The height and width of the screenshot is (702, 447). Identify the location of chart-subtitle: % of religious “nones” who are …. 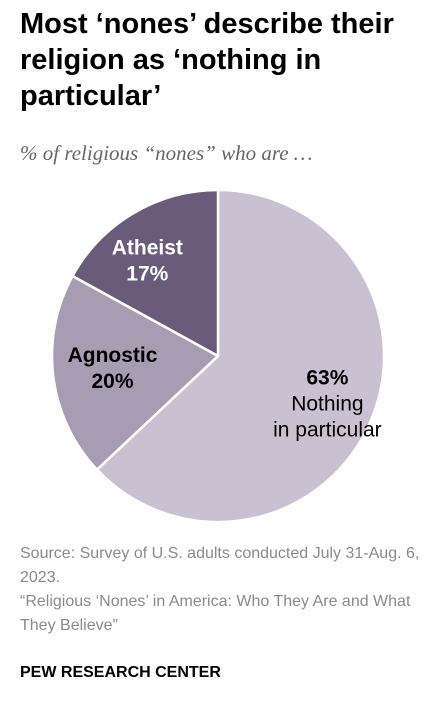
(166, 153).